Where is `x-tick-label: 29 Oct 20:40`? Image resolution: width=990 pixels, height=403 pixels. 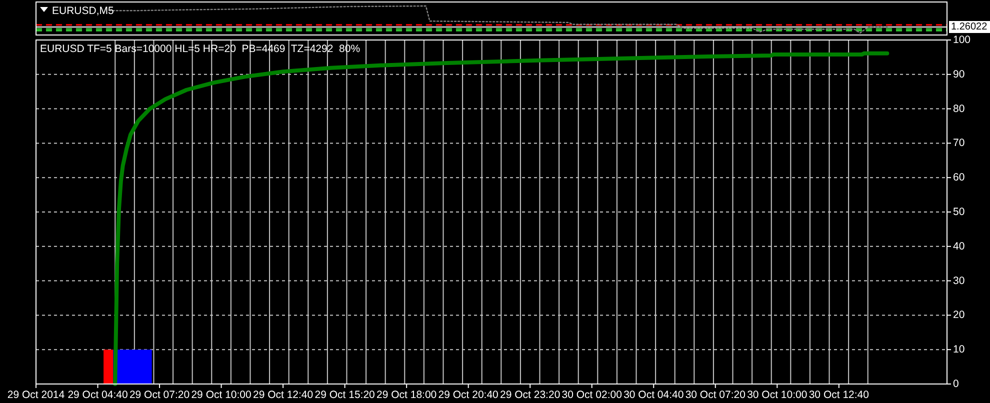
x-tick-label: 29 Oct 20:40 is located at coordinates (468, 395).